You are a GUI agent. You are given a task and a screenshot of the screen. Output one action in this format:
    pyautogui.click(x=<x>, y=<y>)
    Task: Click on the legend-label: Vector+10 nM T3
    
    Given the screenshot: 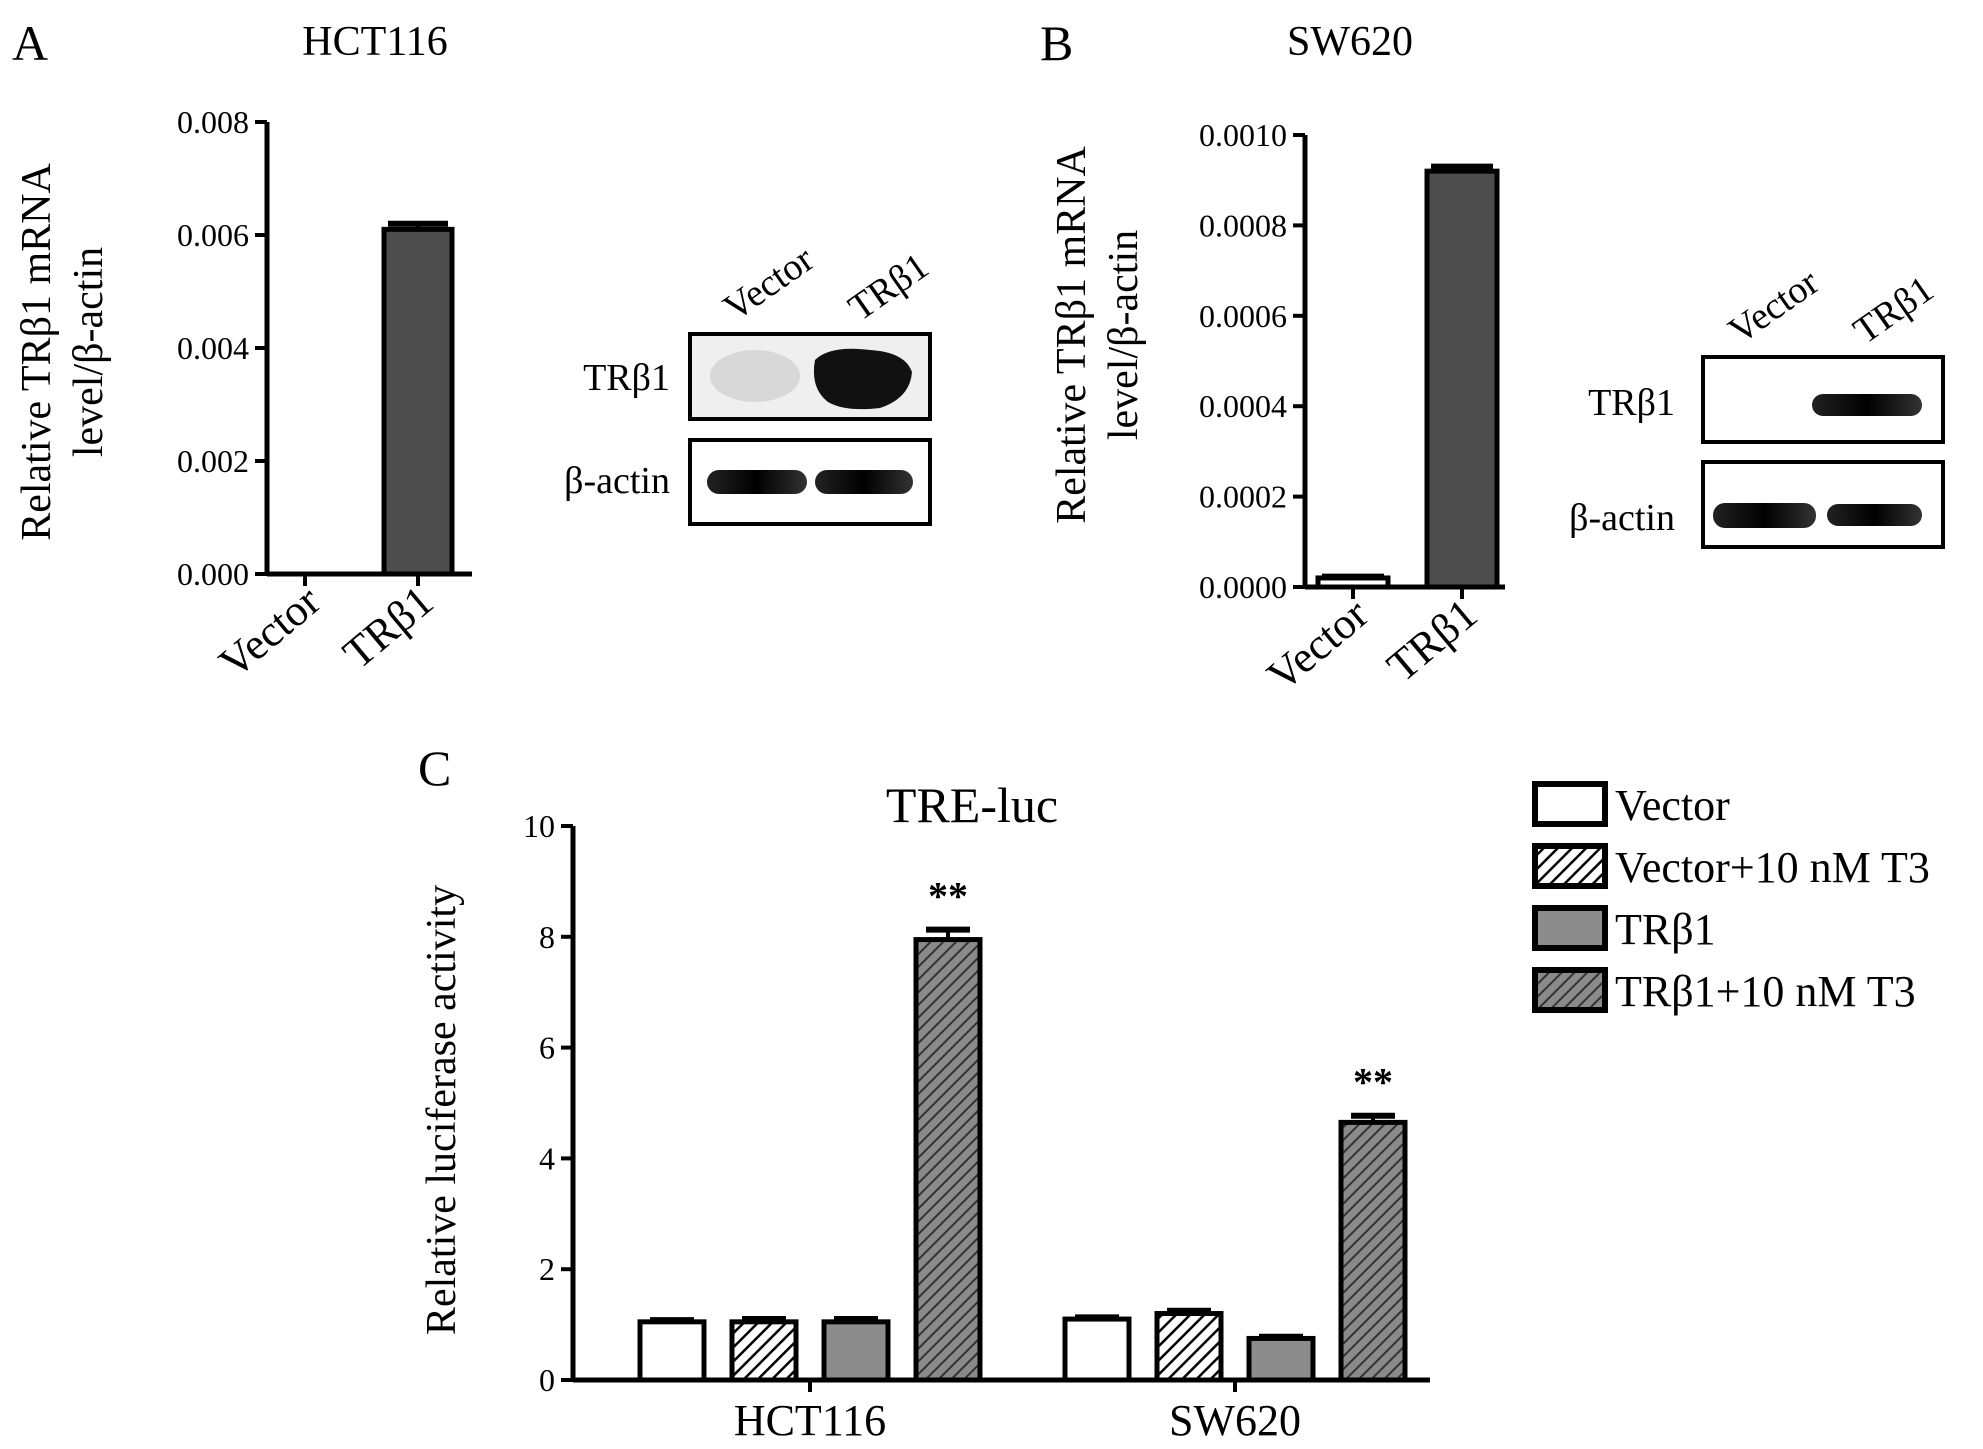 What is the action you would take?
    pyautogui.click(x=1772, y=867)
    